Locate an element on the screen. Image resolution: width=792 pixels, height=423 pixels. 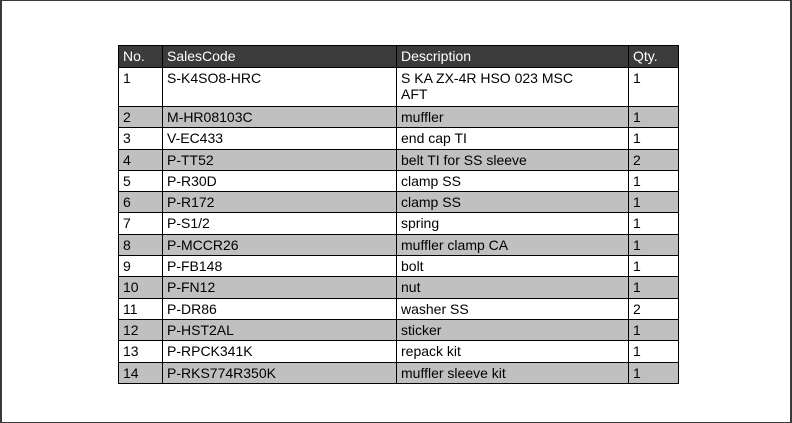
table-row: 13 P-RPCK341K repack kit 1 is located at coordinates (398, 351).